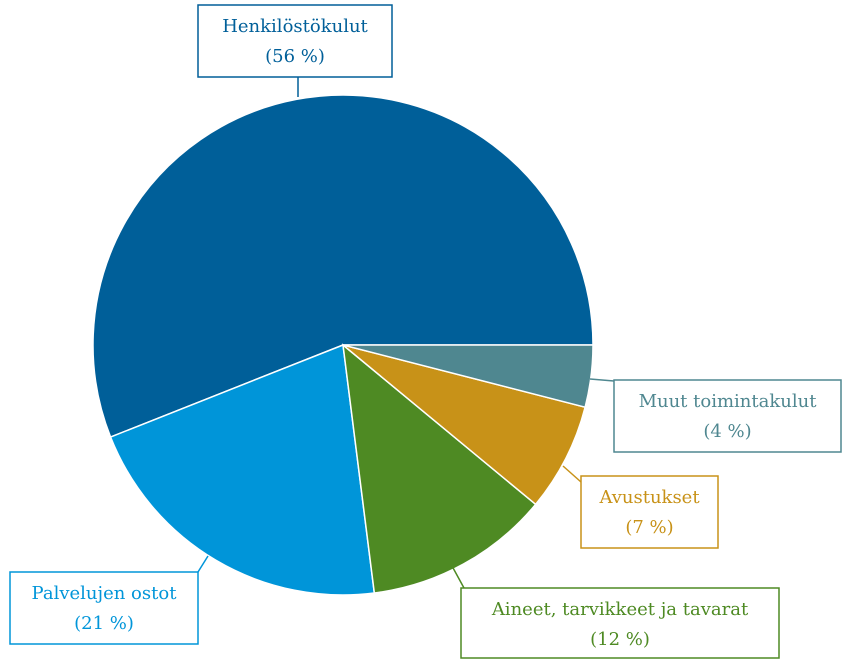 This screenshot has width=843, height=660. I want to click on slice-label: Aineet, tarvikkeet ja tavarat, so click(620, 609).